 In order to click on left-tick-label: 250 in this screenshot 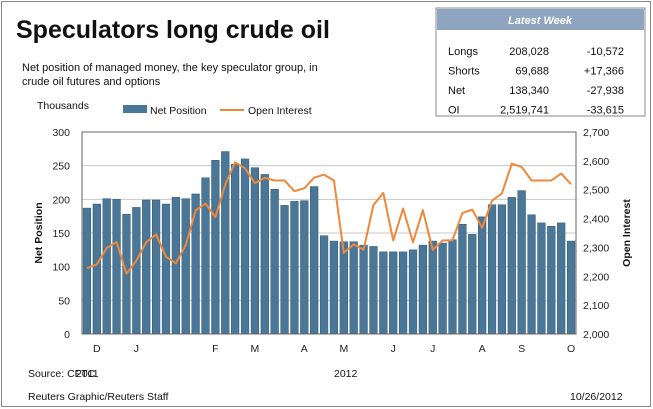, I will do `click(61, 167)`.